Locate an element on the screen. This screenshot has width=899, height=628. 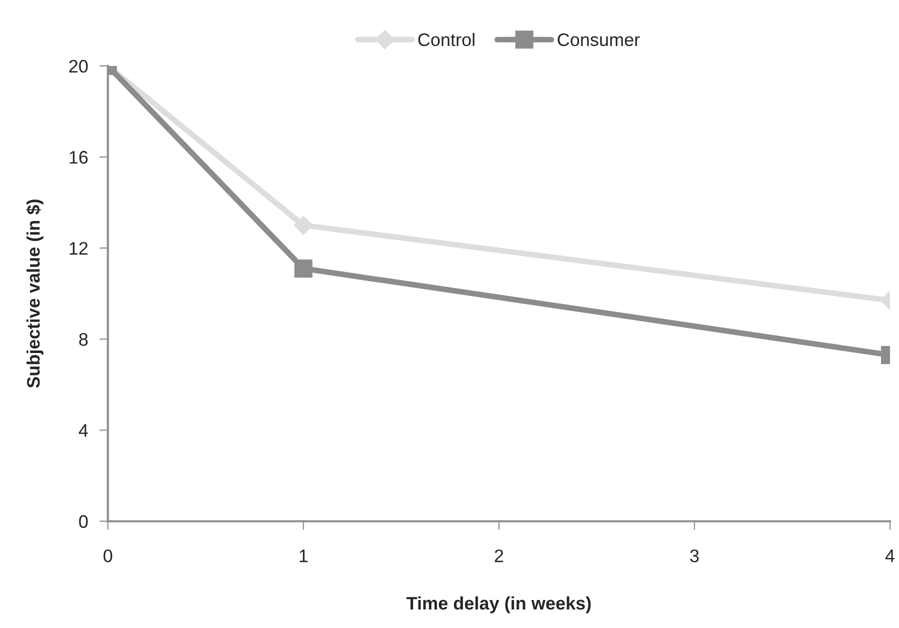
legend-label: Consumer is located at coordinates (599, 39).